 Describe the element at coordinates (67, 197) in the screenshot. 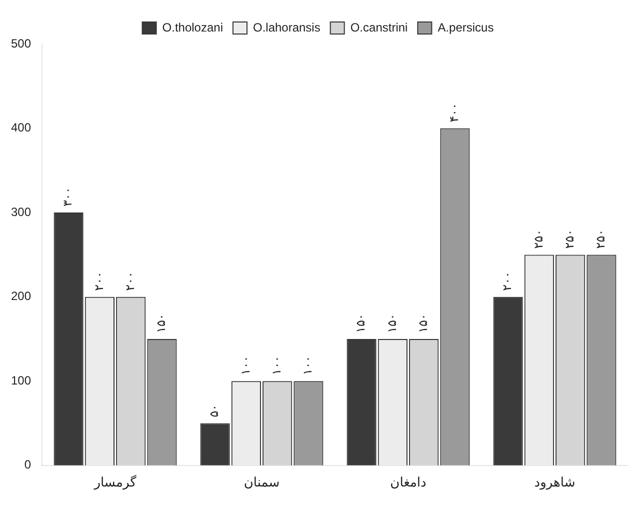

I see `data-label: ۳۰۰` at that location.